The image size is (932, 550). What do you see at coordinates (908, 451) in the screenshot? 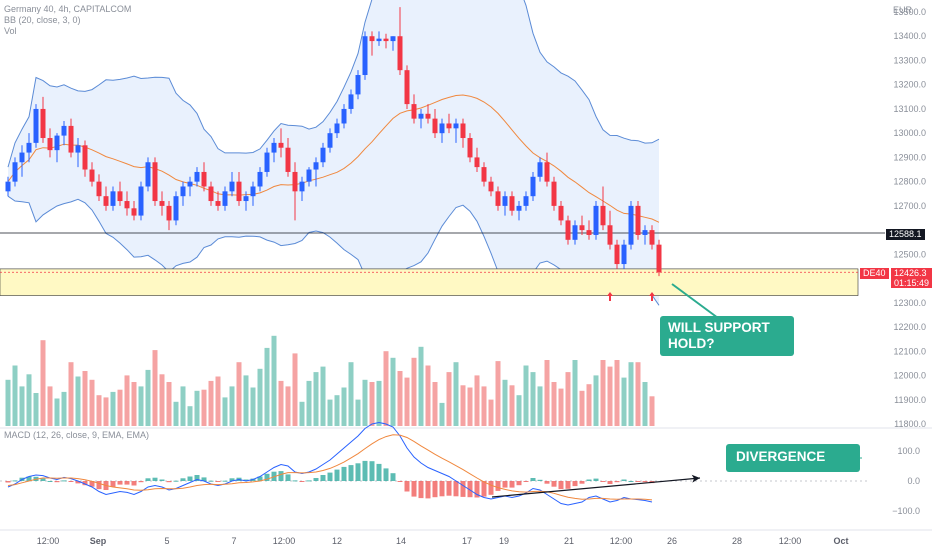
I see `macd-scale-label: 100.0` at bounding box center [908, 451].